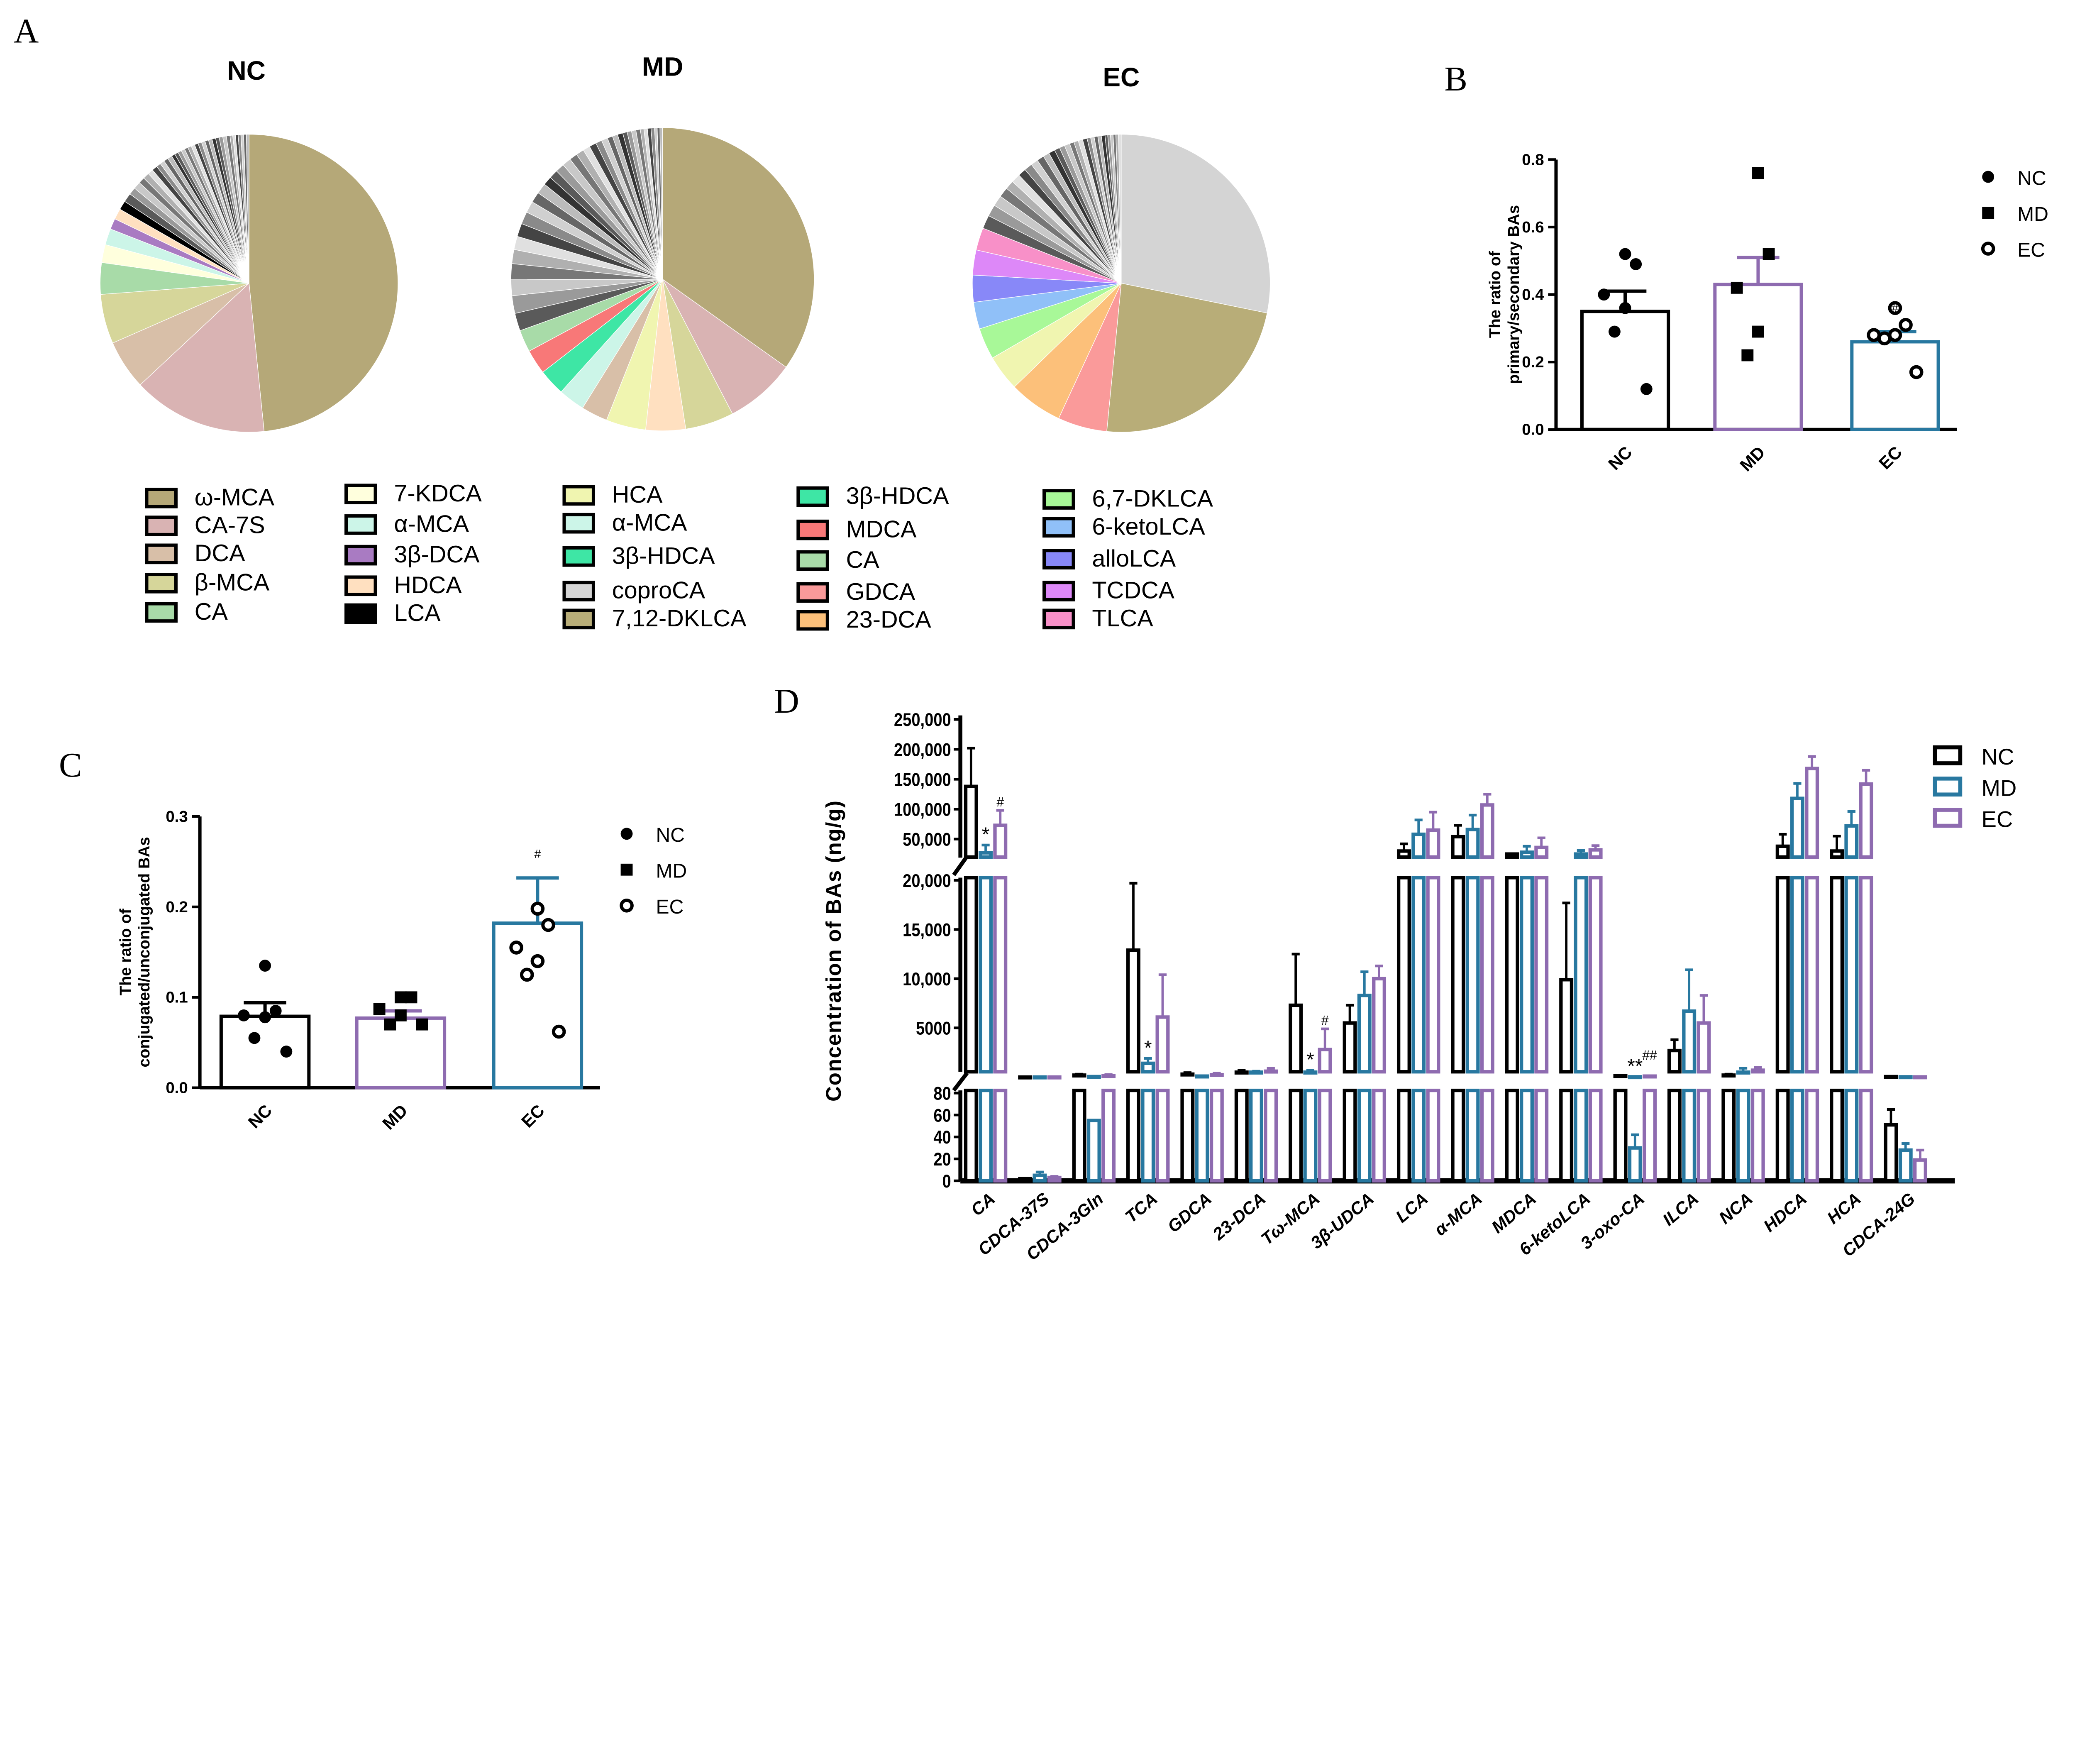  What do you see at coordinates (637, 495) in the screenshot?
I see `legend-label: HCA` at bounding box center [637, 495].